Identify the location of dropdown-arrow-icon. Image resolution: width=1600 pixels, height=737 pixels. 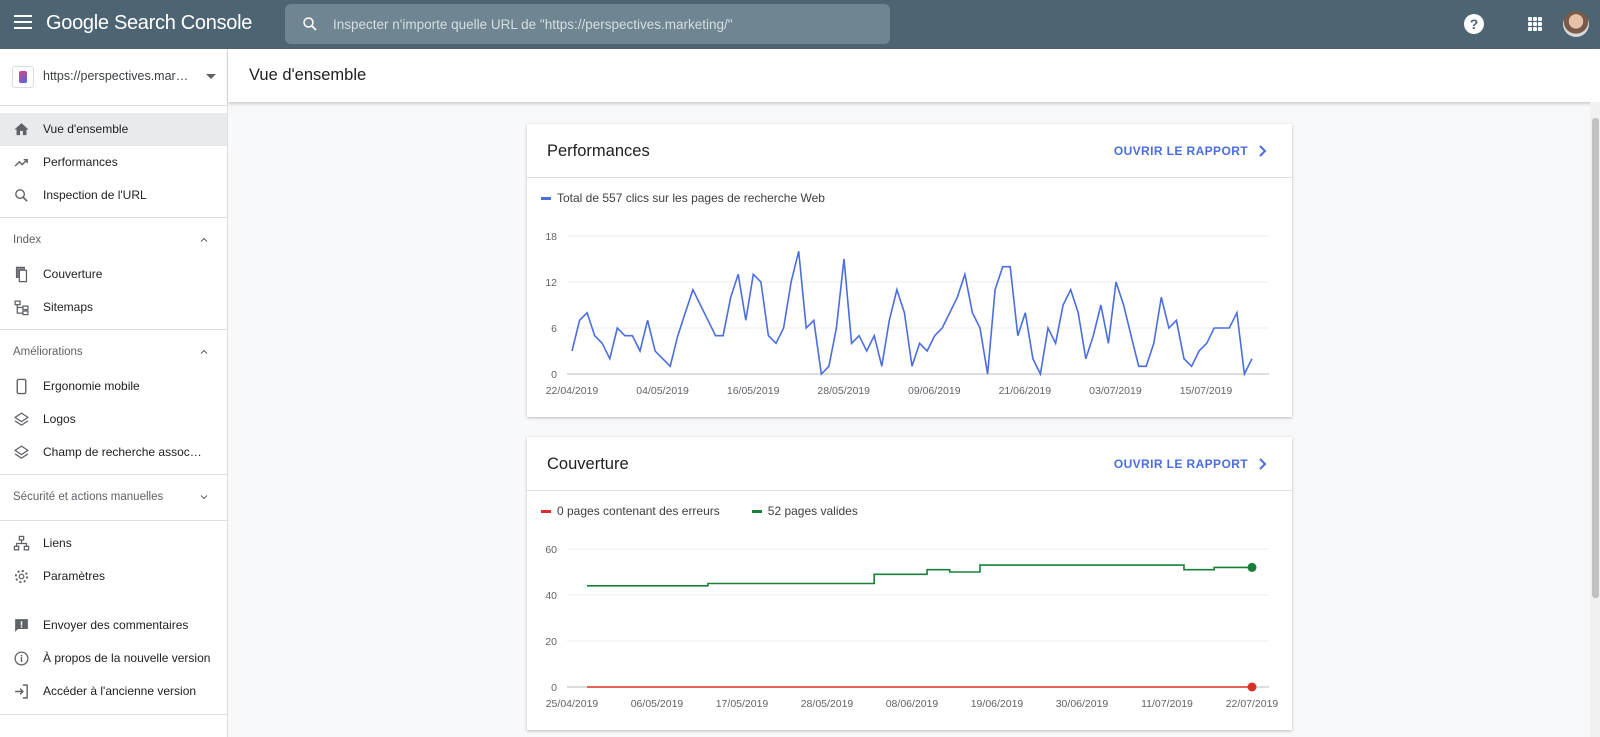
(211, 76).